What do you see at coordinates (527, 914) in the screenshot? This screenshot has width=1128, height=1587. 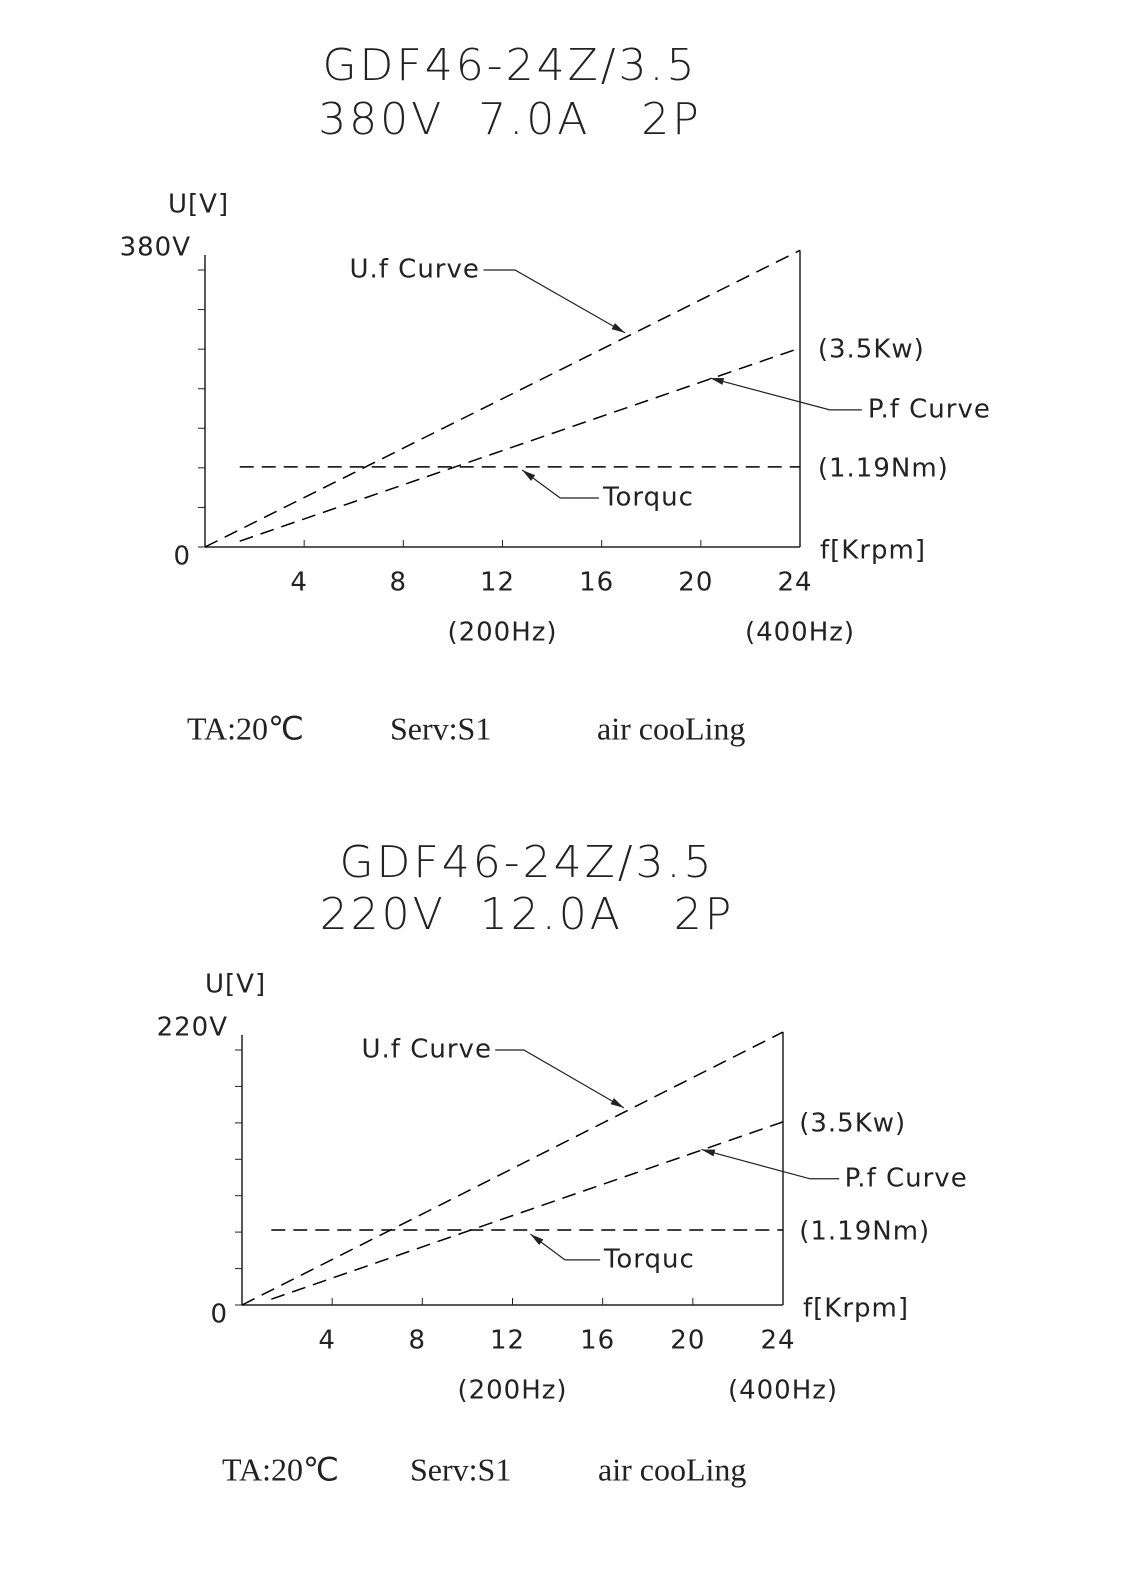 I see `title: 220V 12.0A 2P` at bounding box center [527, 914].